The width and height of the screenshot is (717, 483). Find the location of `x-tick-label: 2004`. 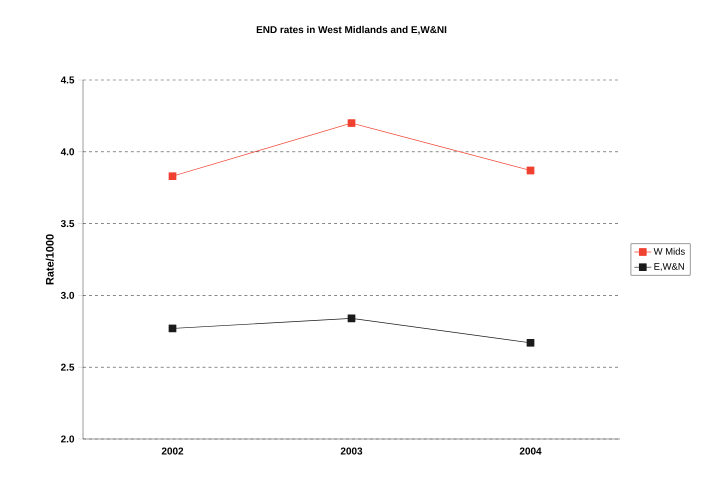

x-tick-label: 2004 is located at coordinates (531, 451).